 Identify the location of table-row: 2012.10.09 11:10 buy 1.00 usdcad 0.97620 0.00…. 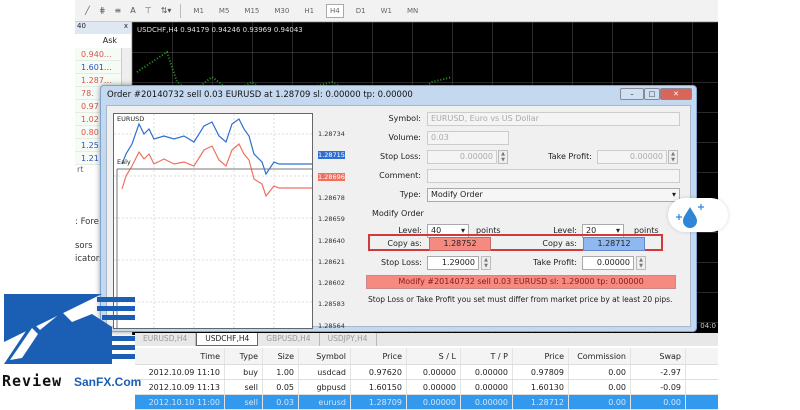
(426, 372).